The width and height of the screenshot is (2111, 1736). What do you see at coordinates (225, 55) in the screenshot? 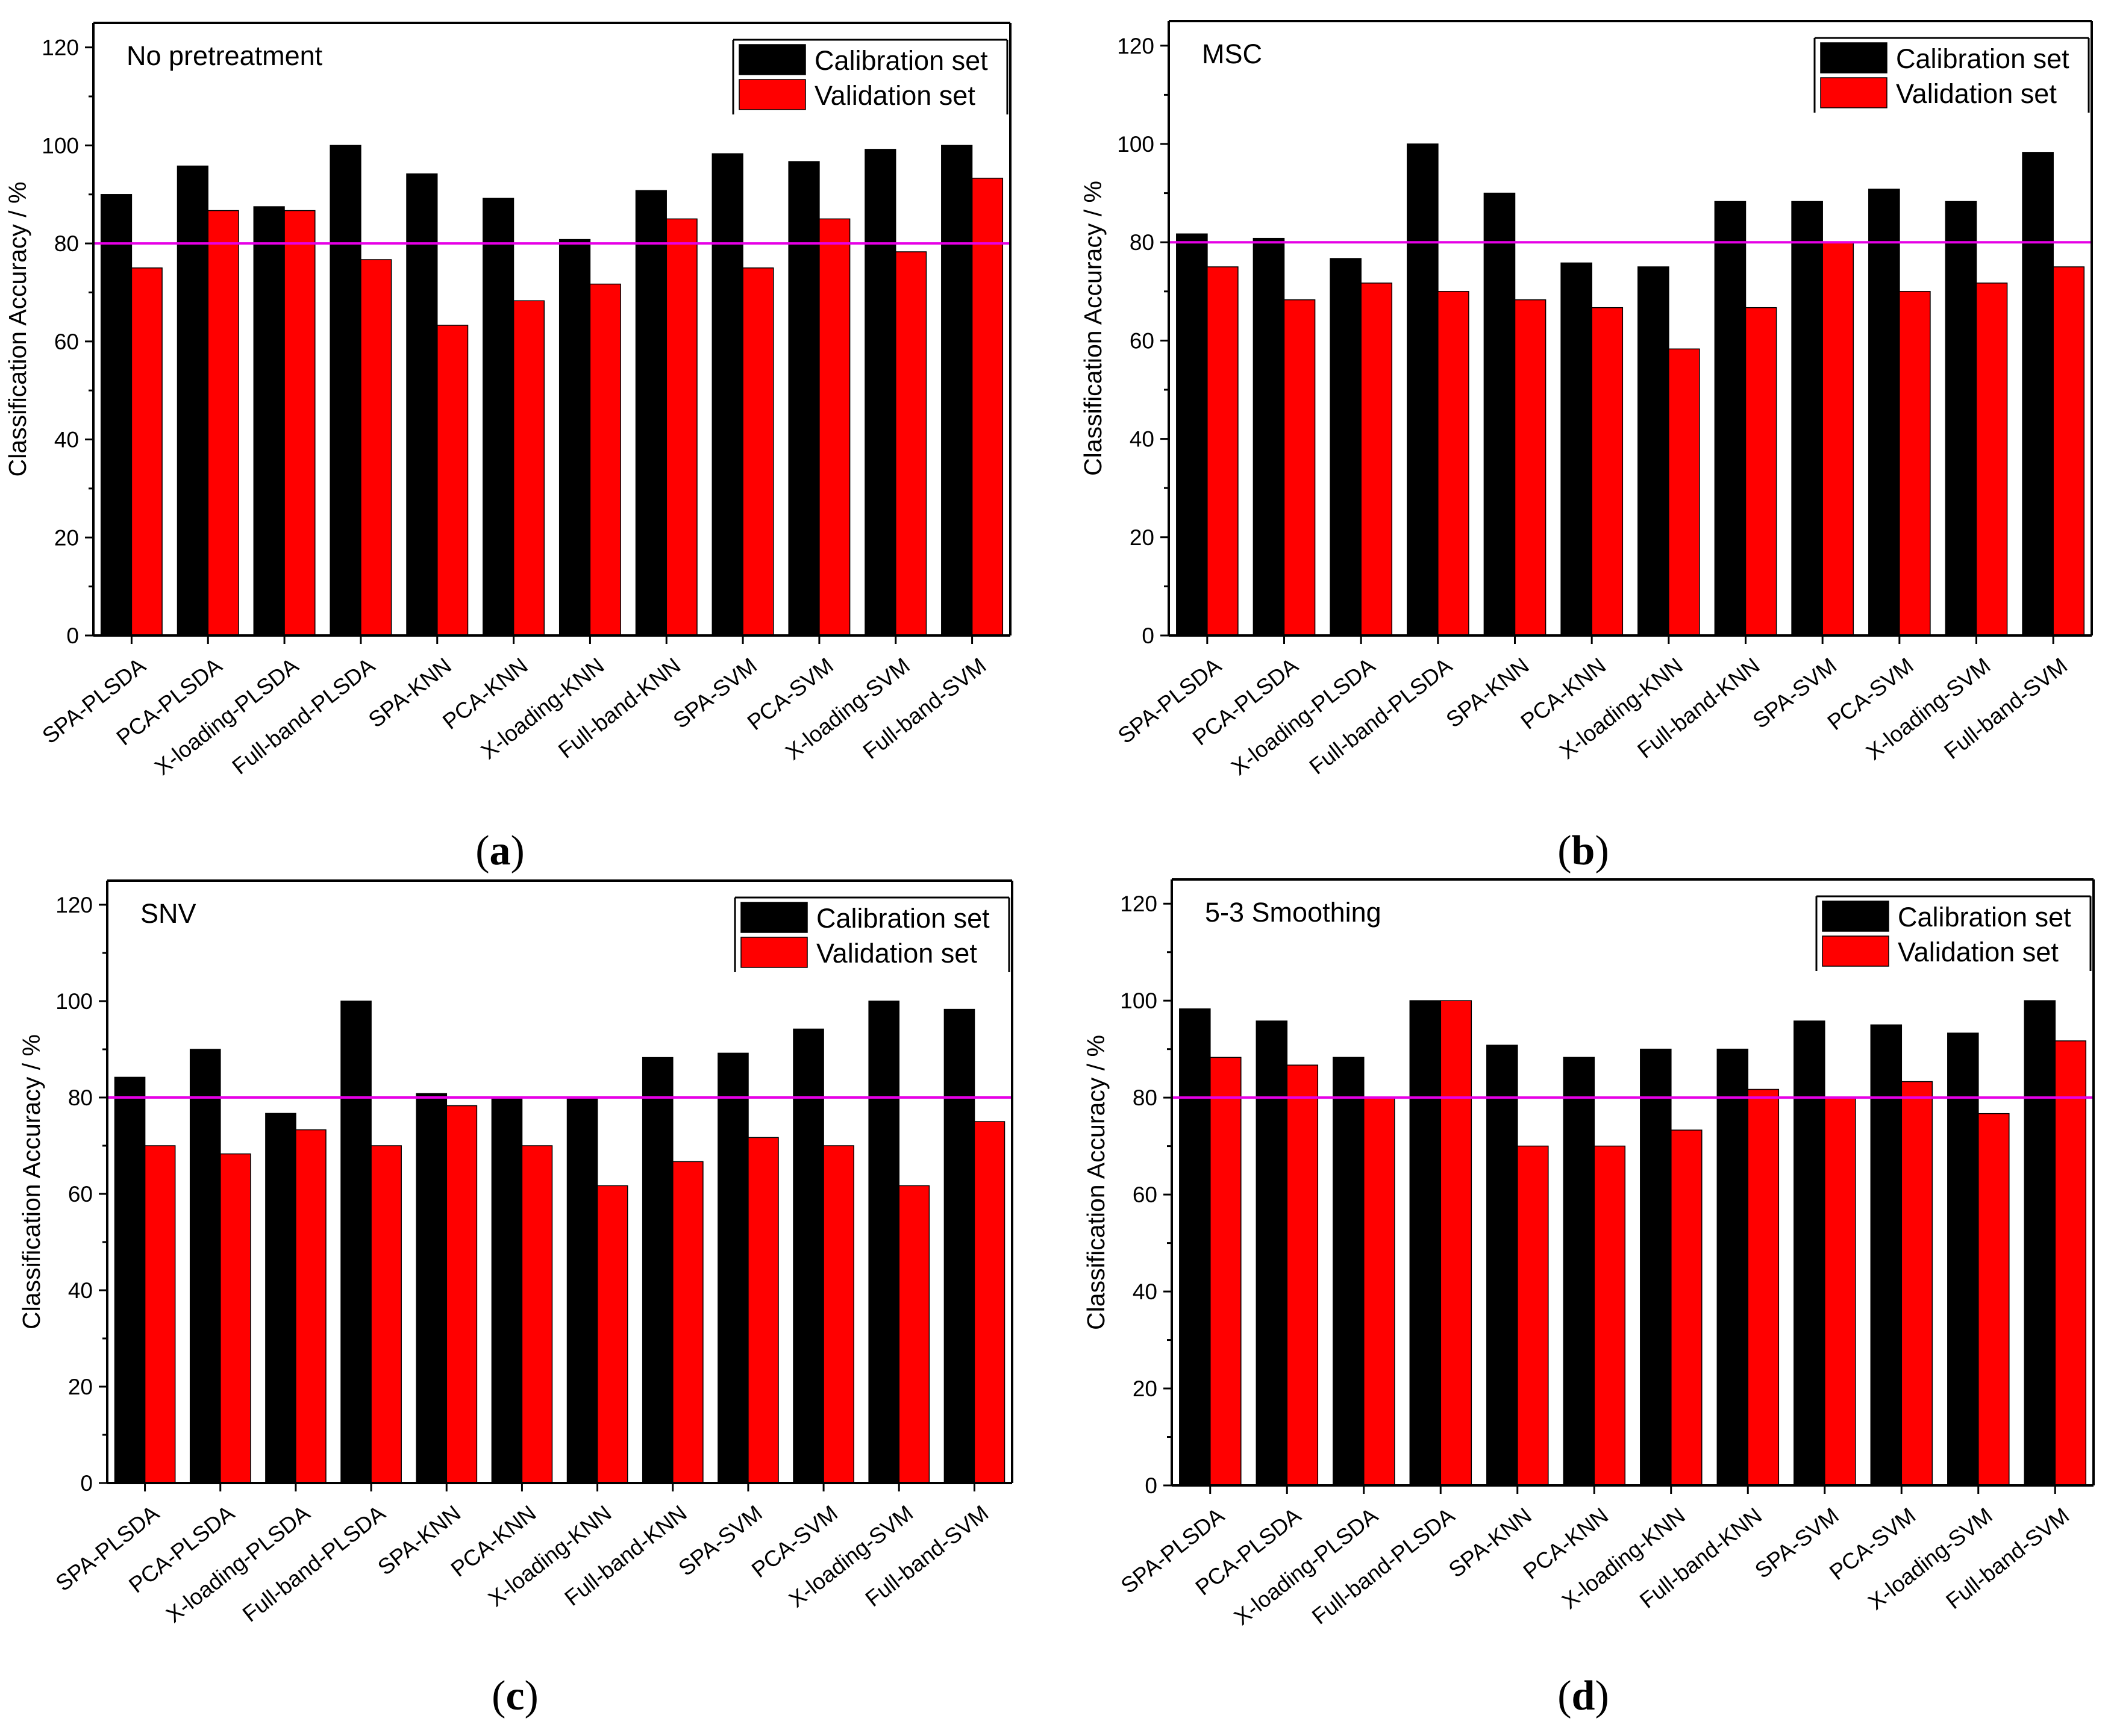
I see `panel-title: No pretreatment` at bounding box center [225, 55].